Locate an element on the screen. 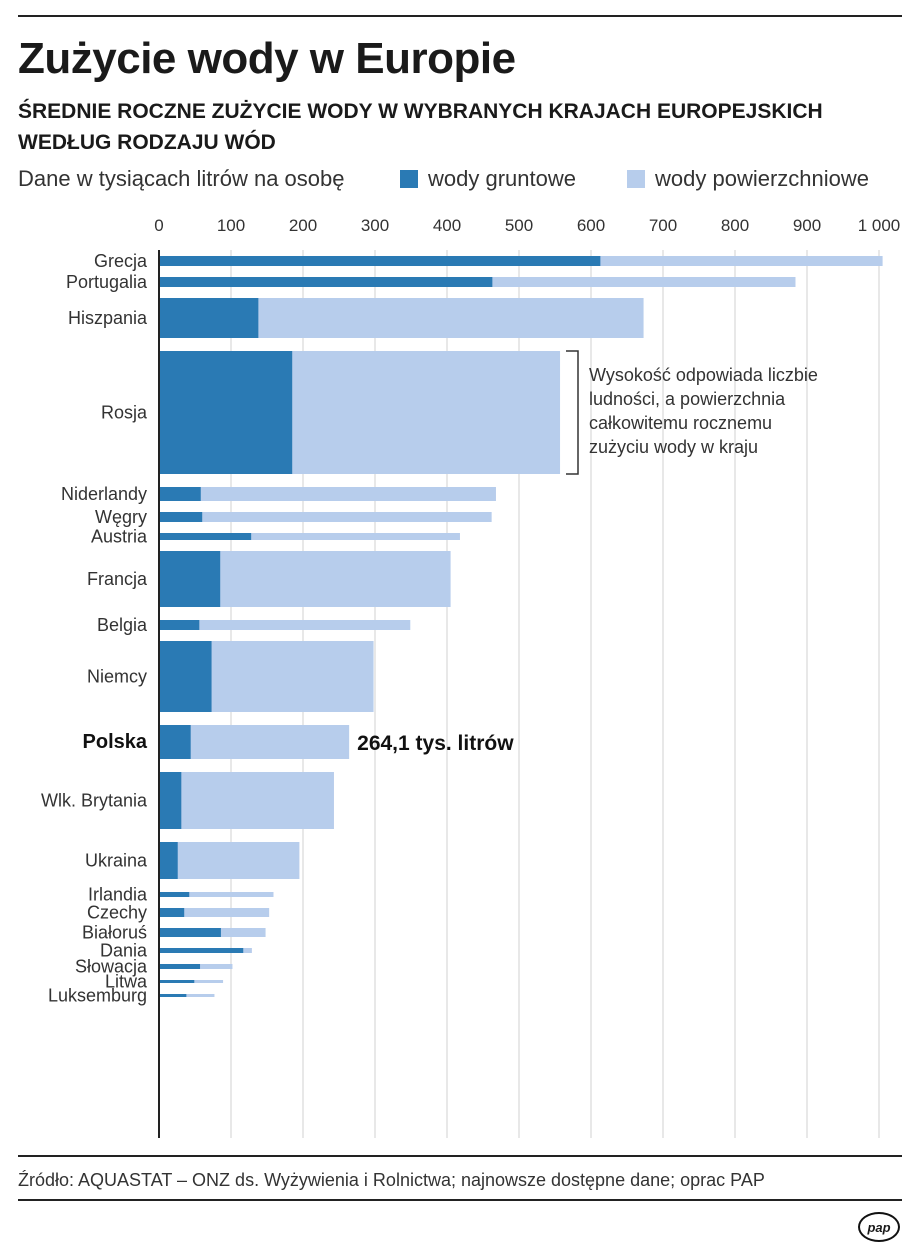 The width and height of the screenshot is (920, 1250). category-label: Niemcy is located at coordinates (117, 677).